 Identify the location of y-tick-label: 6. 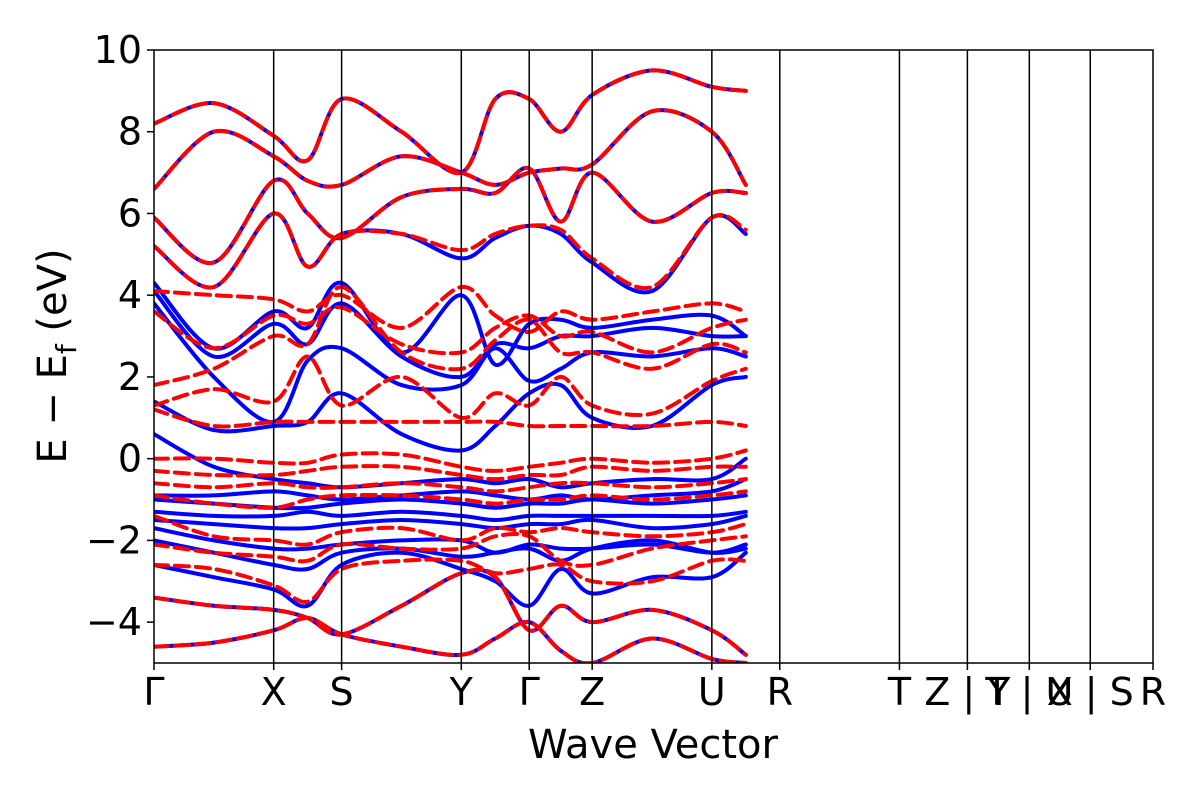
(130, 213).